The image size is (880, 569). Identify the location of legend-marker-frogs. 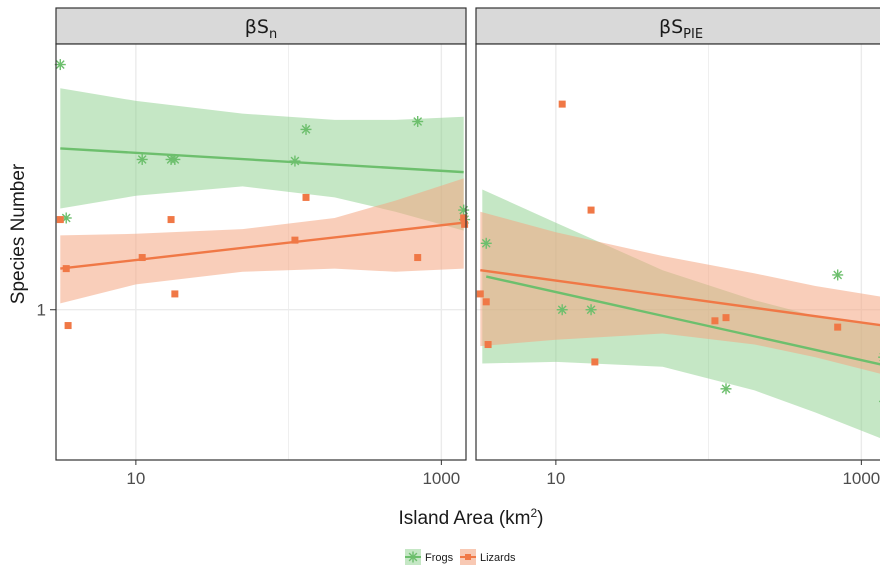
(413, 557).